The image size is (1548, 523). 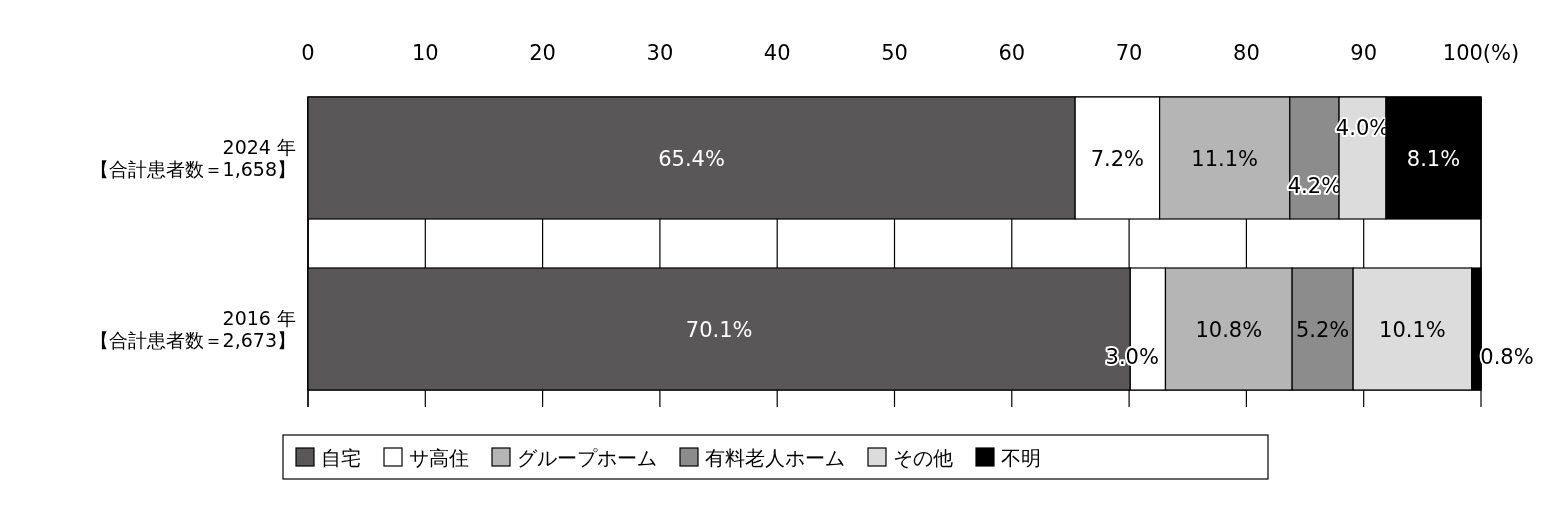 What do you see at coordinates (1117, 159) in the screenshot?
I see `data-label: 7.2%` at bounding box center [1117, 159].